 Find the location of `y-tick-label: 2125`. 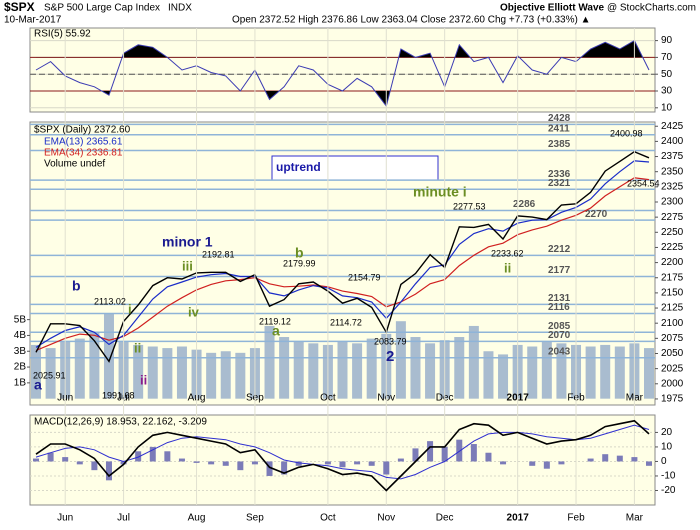

y-tick-label: 2125 is located at coordinates (672, 308).